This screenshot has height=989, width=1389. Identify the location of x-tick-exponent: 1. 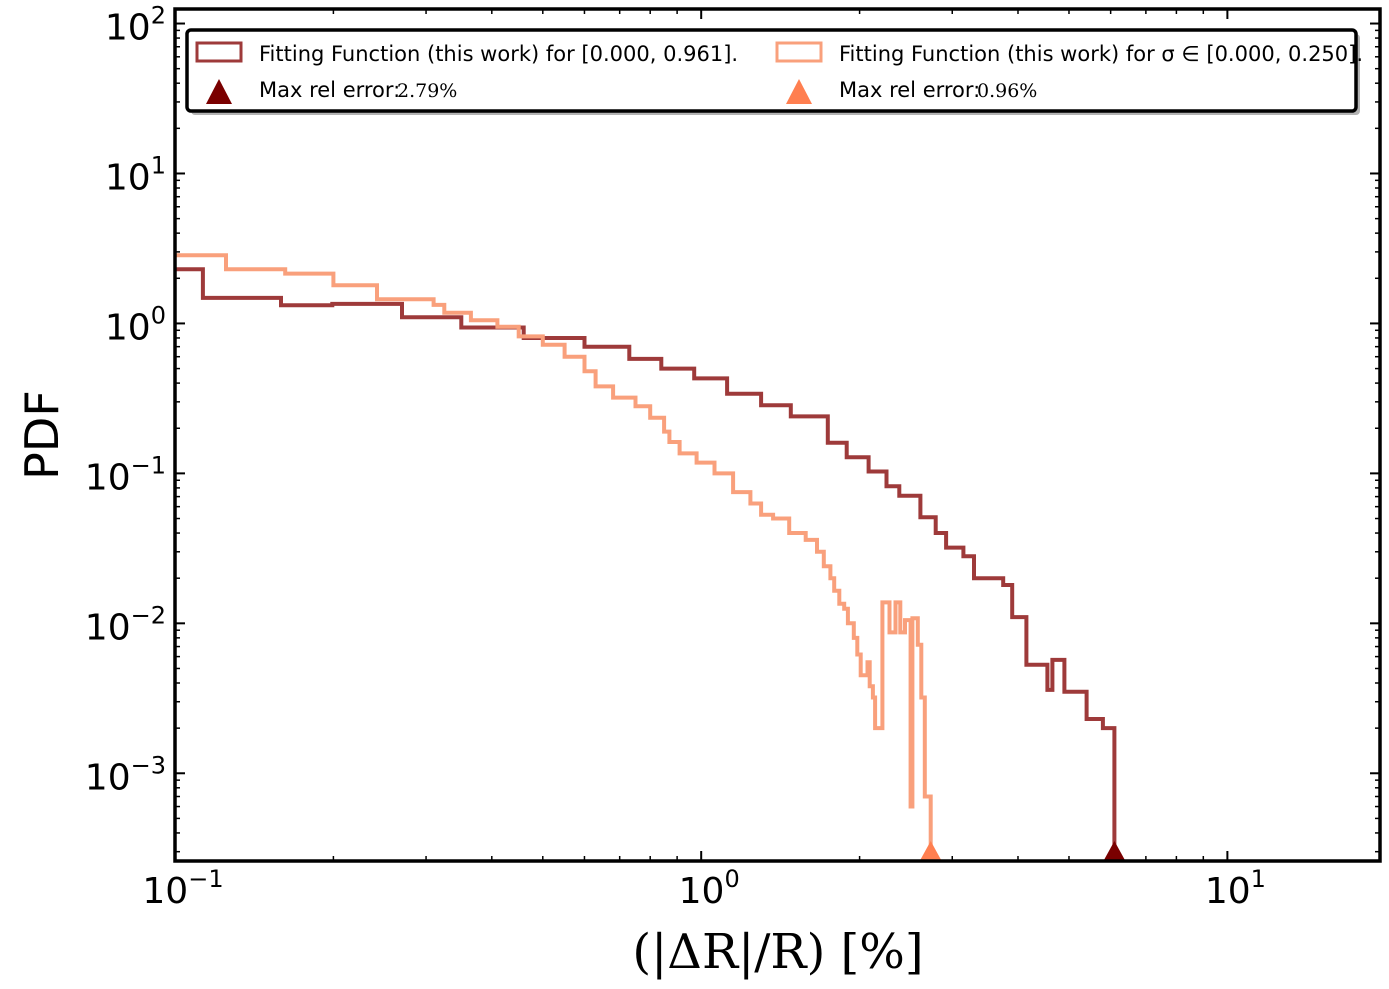
(1258, 879).